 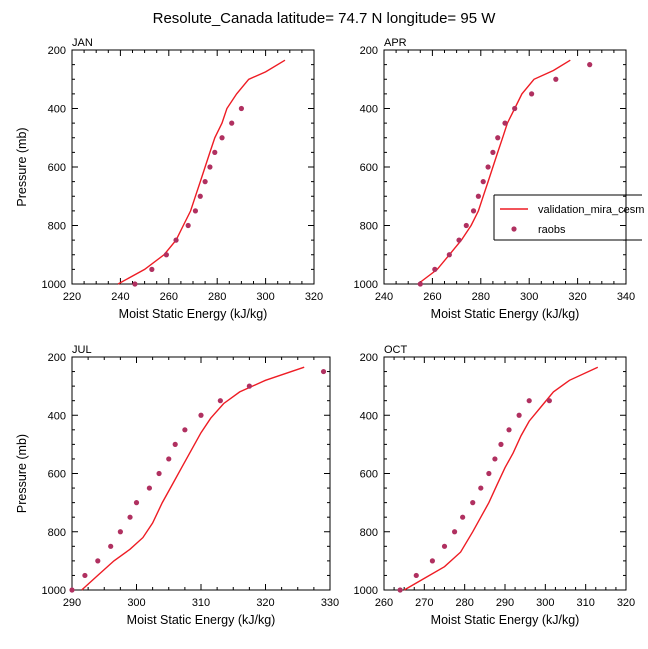 What do you see at coordinates (72, 297) in the screenshot?
I see `x-tick-label: 220` at bounding box center [72, 297].